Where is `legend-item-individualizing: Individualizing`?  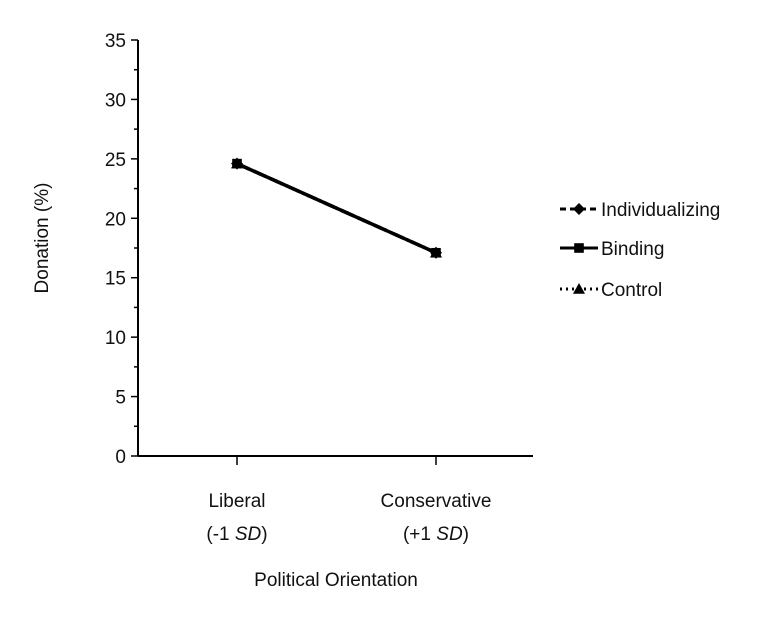
legend-item-individualizing: Individualizing is located at coordinates (640, 210).